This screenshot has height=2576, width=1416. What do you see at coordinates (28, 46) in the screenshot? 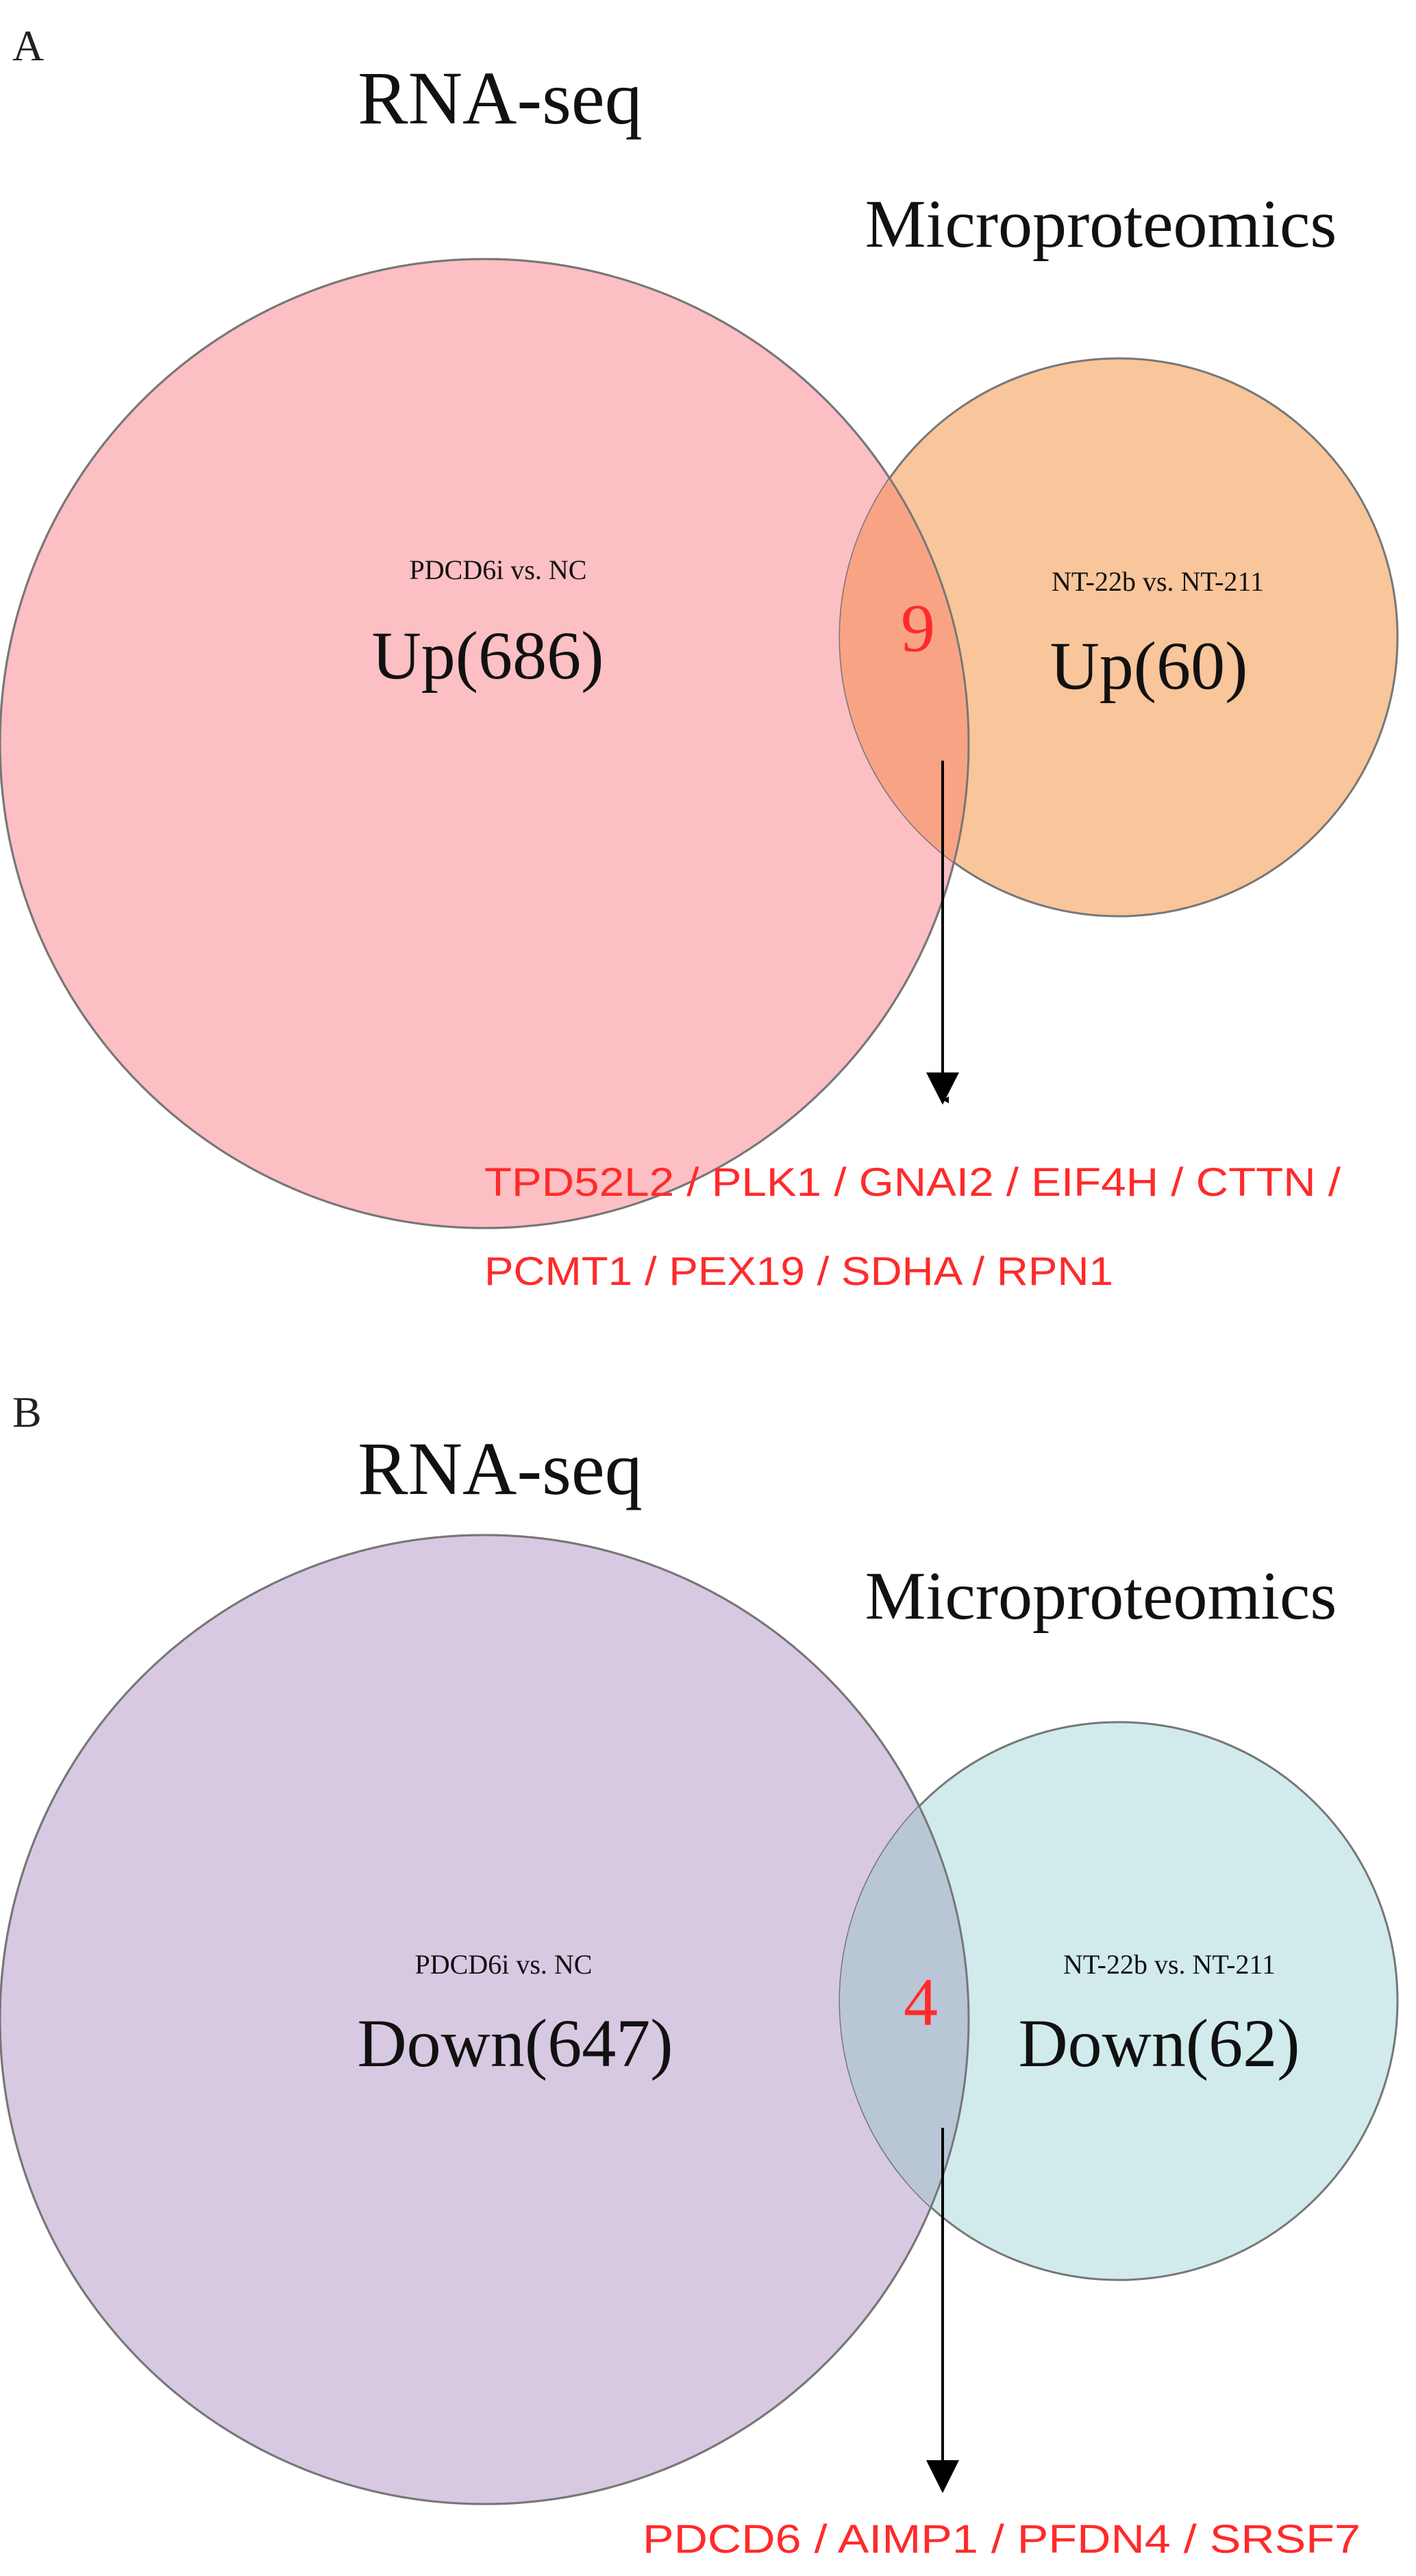
I see `panel-a-letter: A` at bounding box center [28, 46].